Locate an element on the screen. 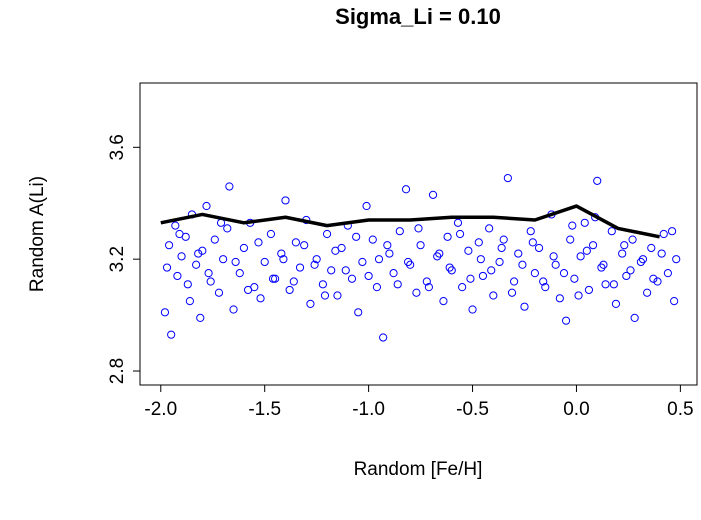  trend-line is located at coordinates (410, 221).